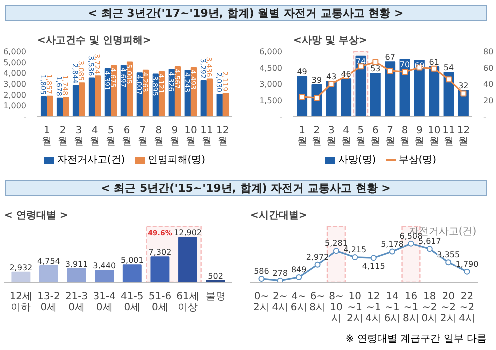 The image size is (496, 350). Describe the element at coordinates (463, 137) in the screenshot. I see `x-tick-label: 12월` at that location.